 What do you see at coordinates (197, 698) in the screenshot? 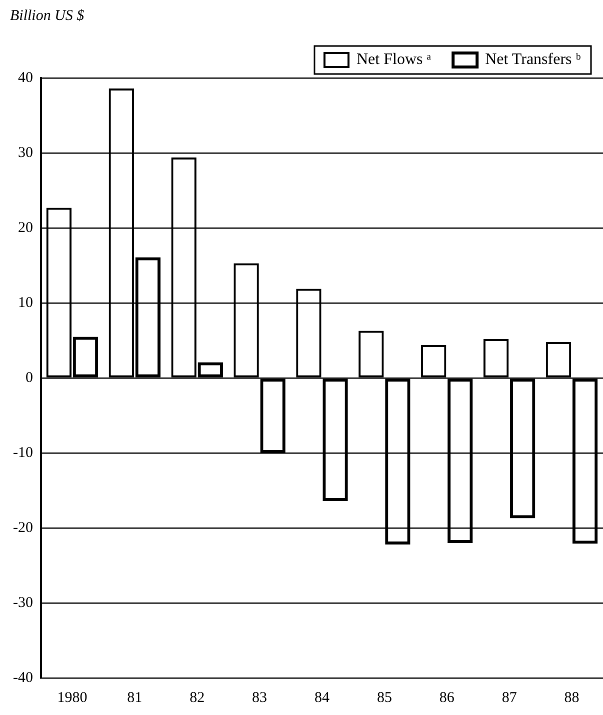
I see `x-tick-label: 82` at bounding box center [197, 698].